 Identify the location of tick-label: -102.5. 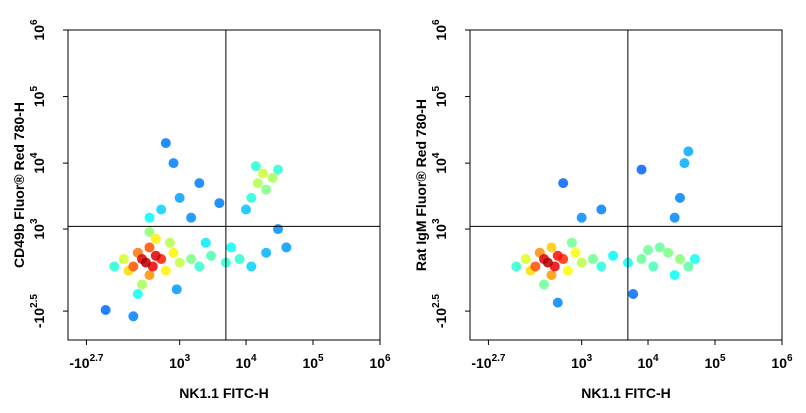
(38, 311).